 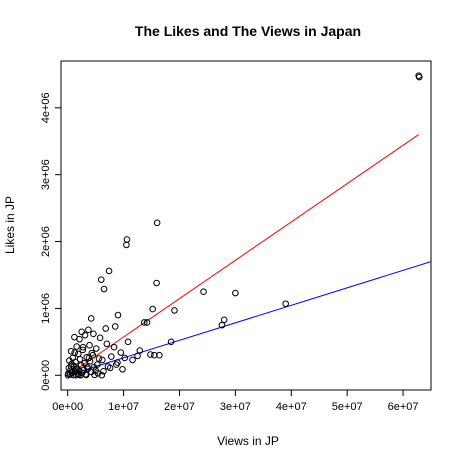 I want to click on x-tick-label: 2e+07, so click(x=179, y=407).